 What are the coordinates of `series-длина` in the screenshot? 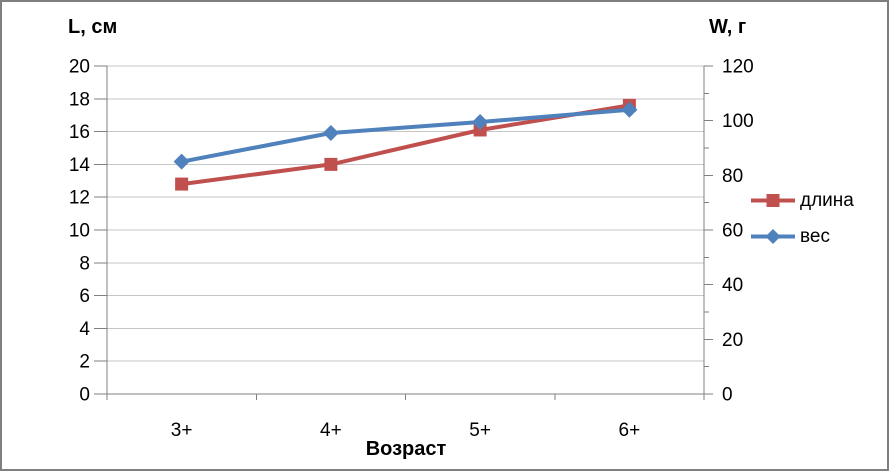 It's located at (405, 144).